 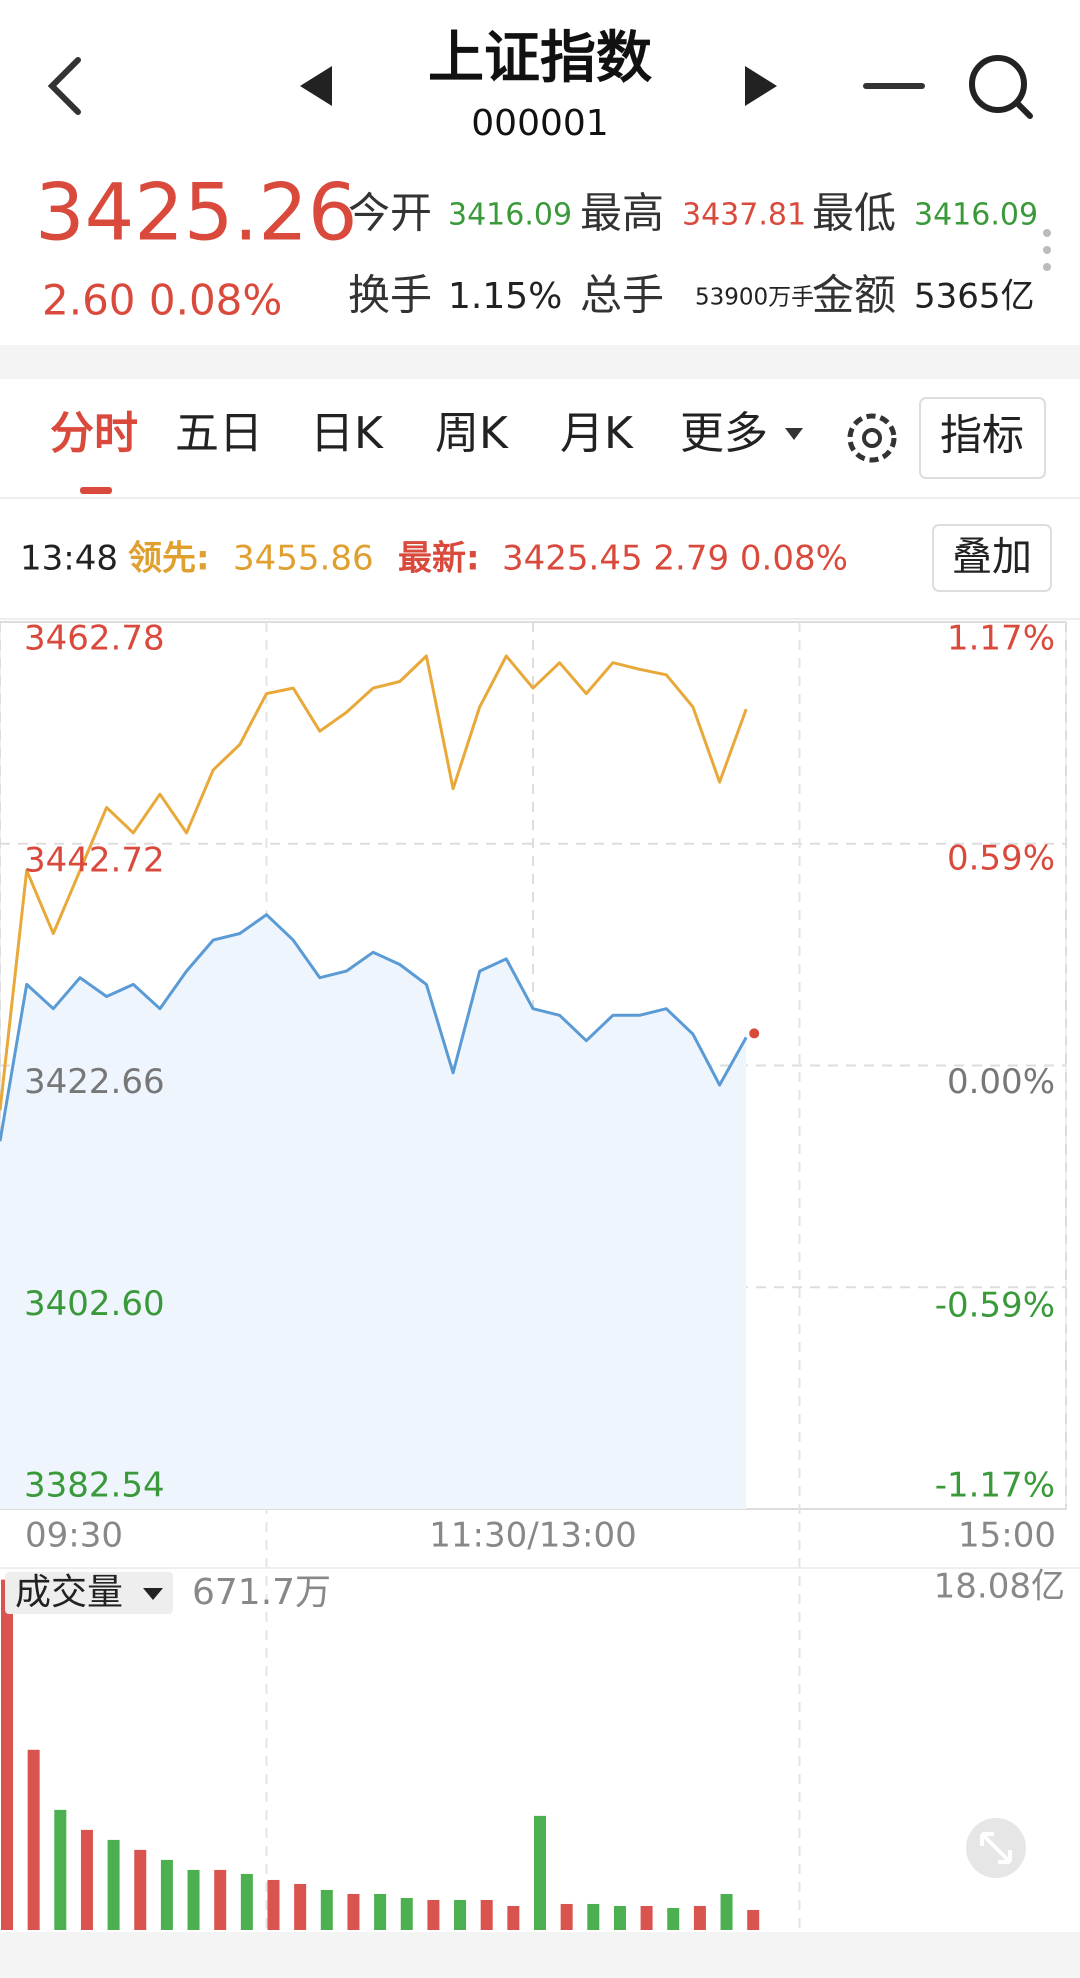 What do you see at coordinates (724, 433) in the screenshot?
I see `tab: 更多` at bounding box center [724, 433].